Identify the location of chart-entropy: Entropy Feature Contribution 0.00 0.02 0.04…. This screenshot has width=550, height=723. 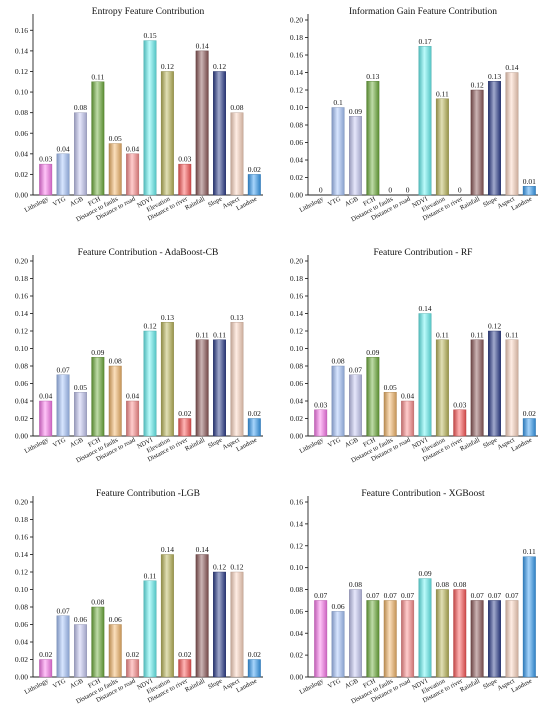
(139, 115).